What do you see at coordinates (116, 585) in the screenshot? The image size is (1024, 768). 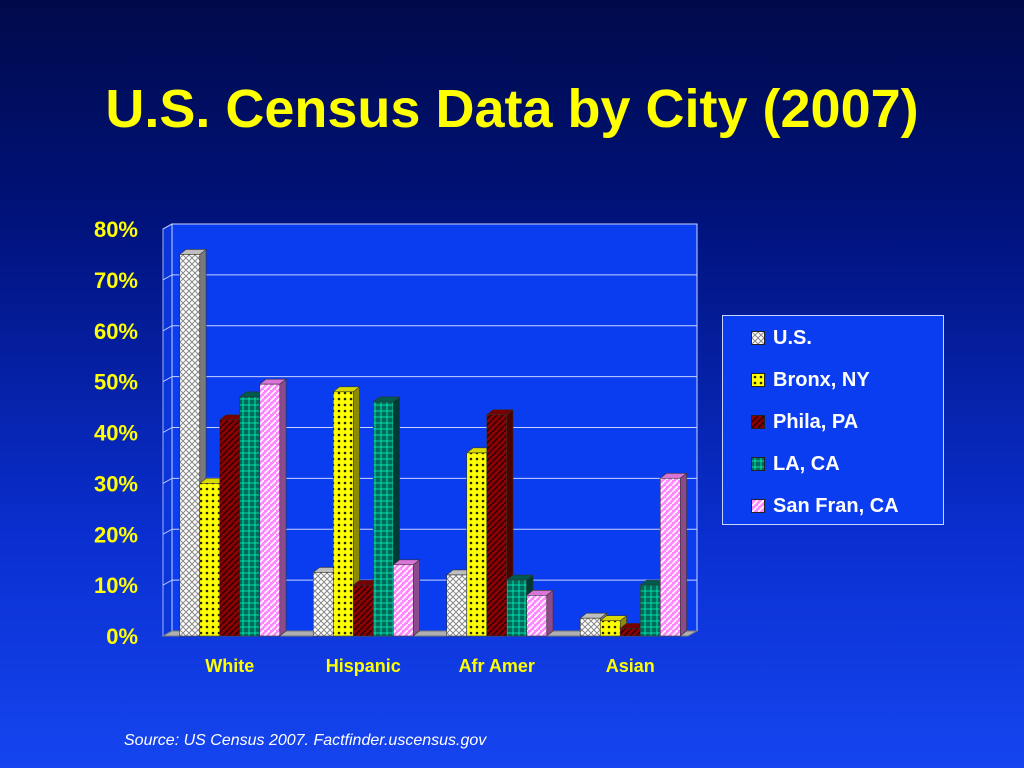 I see `y-tick-label: 10%` at bounding box center [116, 585].